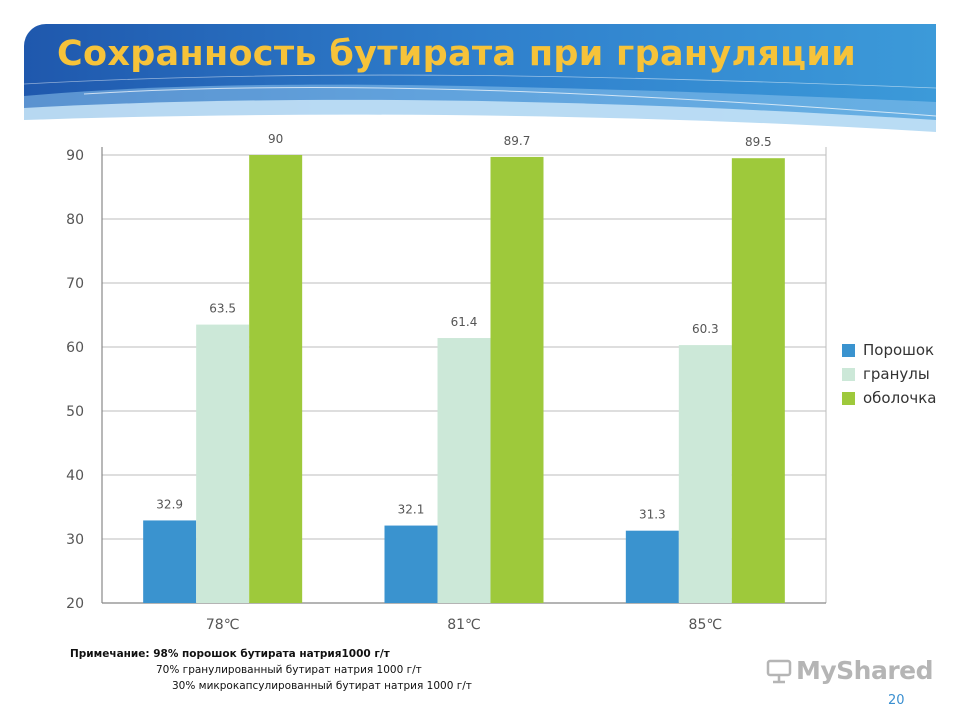 The height and width of the screenshot is (720, 960). I want to click on y-tick-label: 50, so click(75, 412).